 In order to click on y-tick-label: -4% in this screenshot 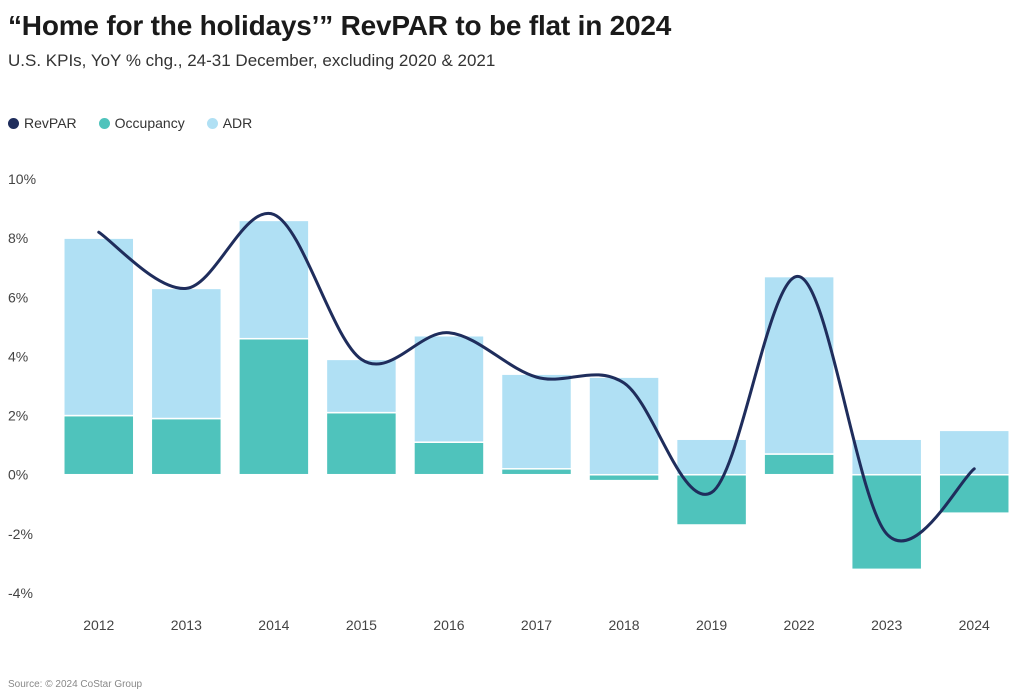, I will do `click(20, 593)`.